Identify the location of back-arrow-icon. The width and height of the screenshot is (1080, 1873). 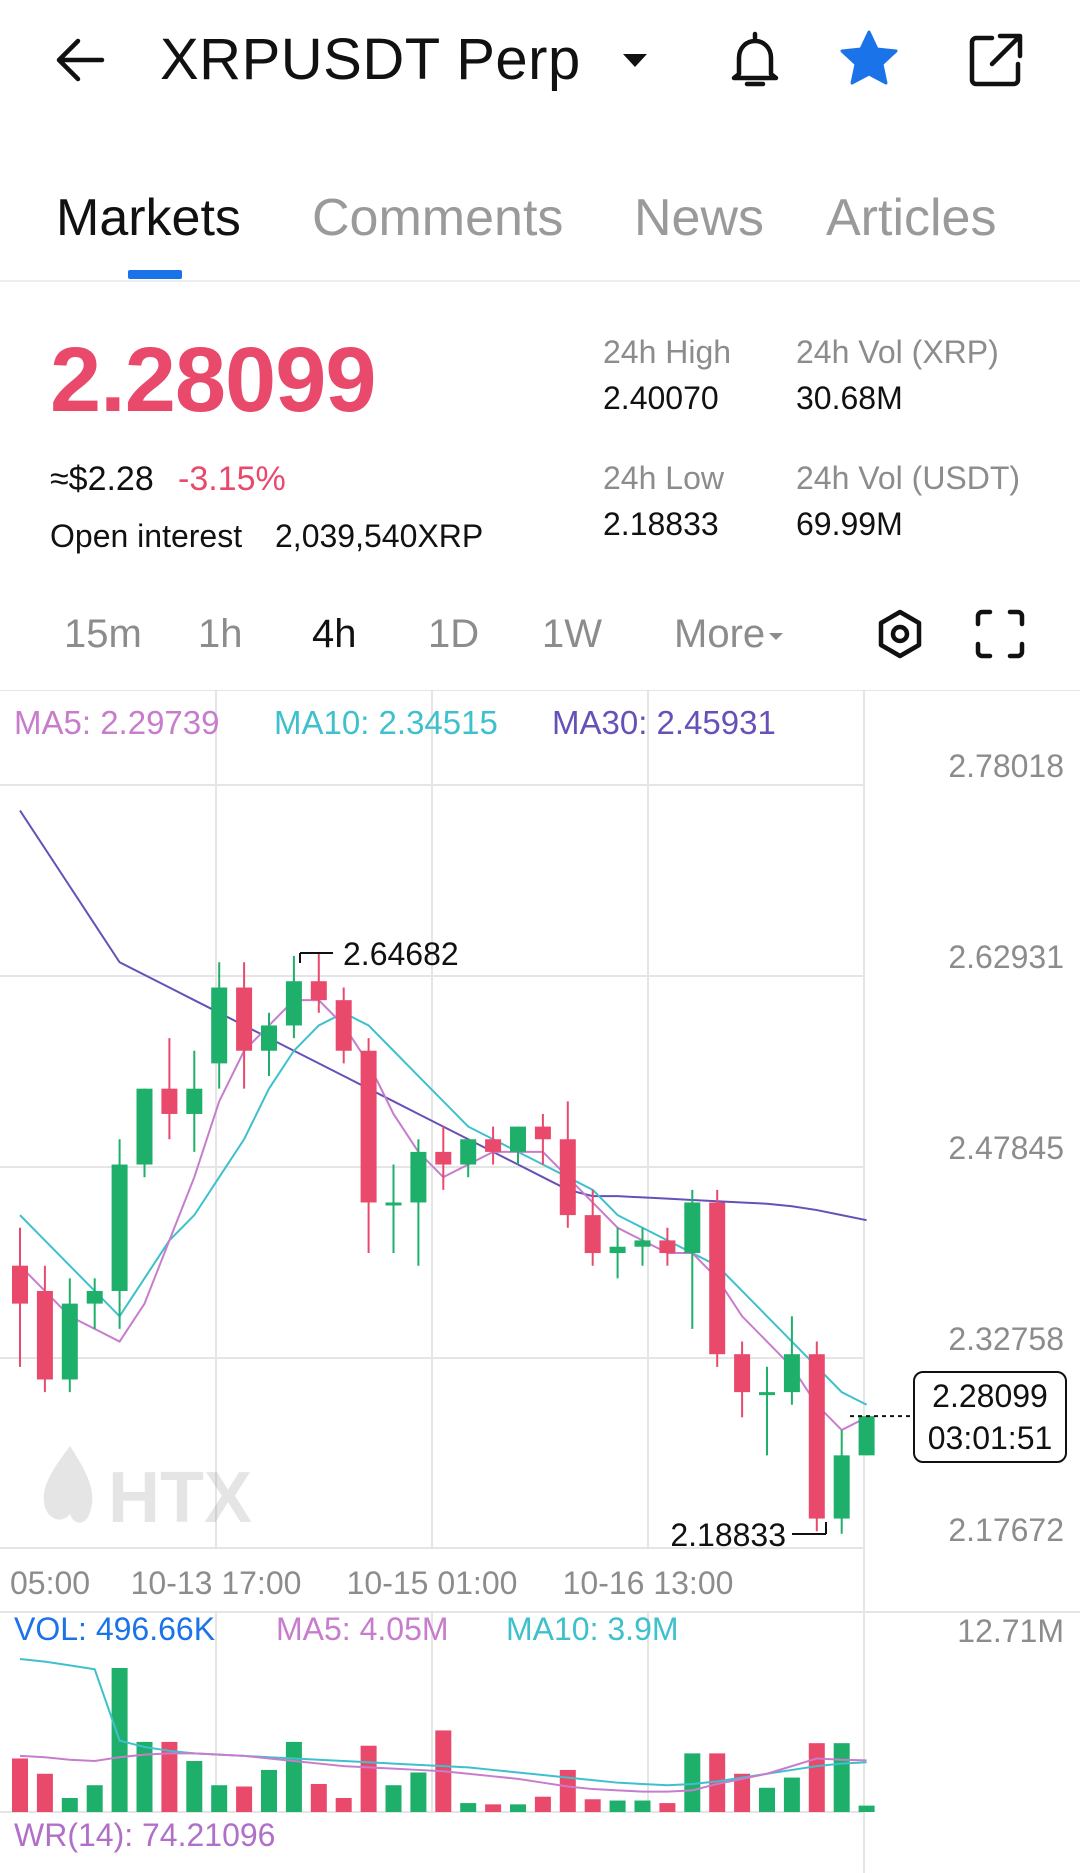
(80, 60).